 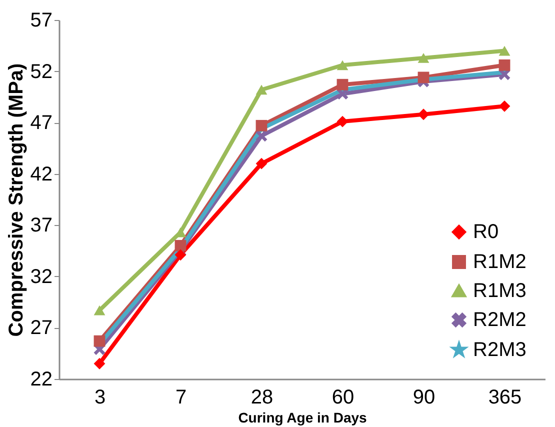 I want to click on x-tick-label: 365, so click(x=505, y=397).